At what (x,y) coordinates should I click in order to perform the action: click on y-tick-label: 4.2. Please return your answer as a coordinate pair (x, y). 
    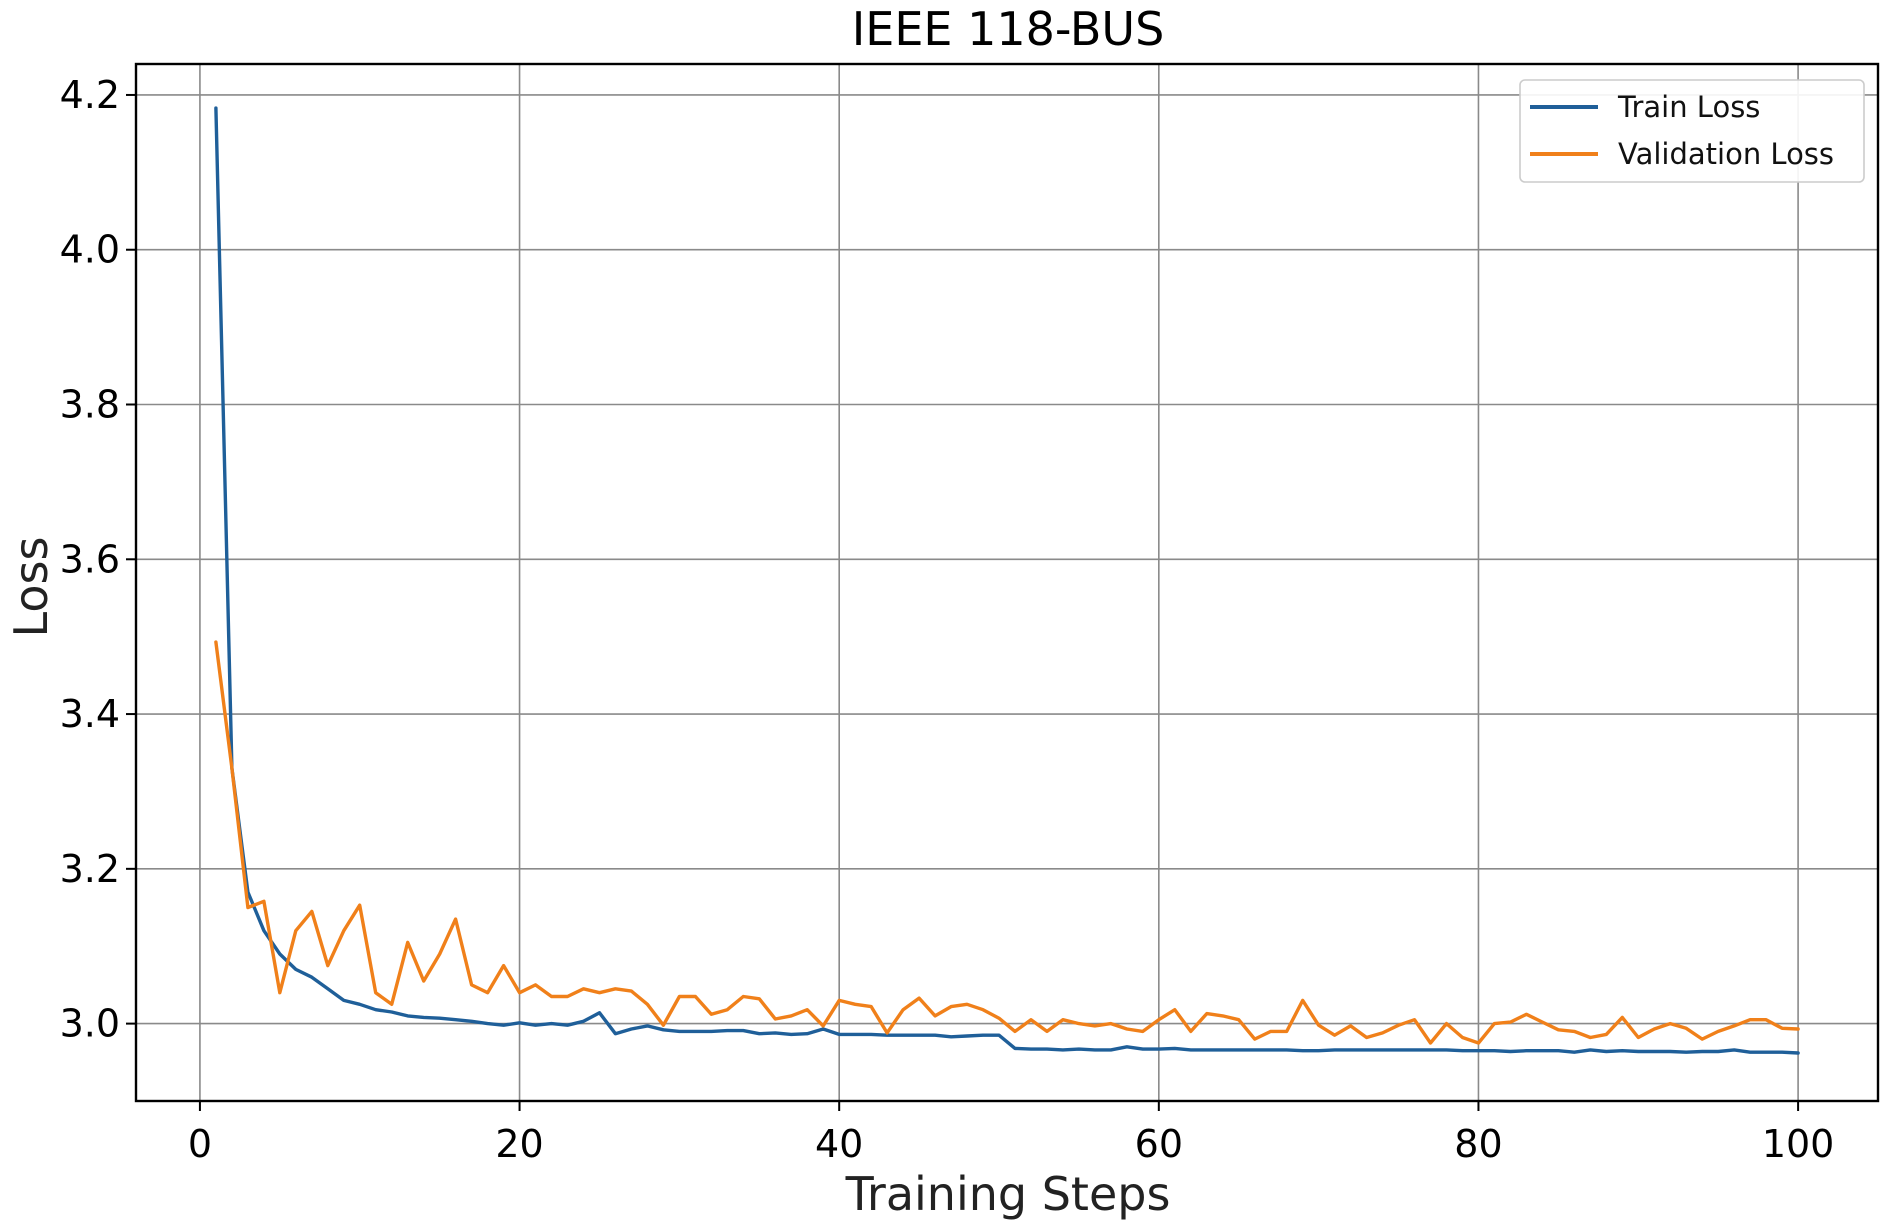
    Looking at the image, I should click on (90, 95).